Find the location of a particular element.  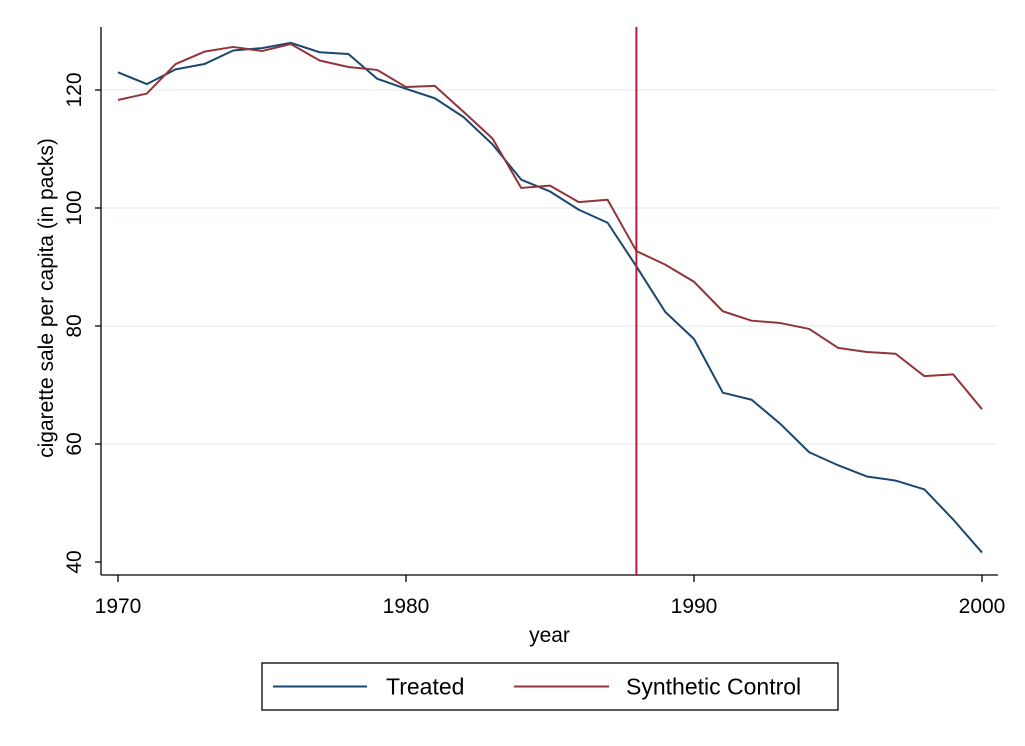

y-tick-label-4: 120 is located at coordinates (74, 89).